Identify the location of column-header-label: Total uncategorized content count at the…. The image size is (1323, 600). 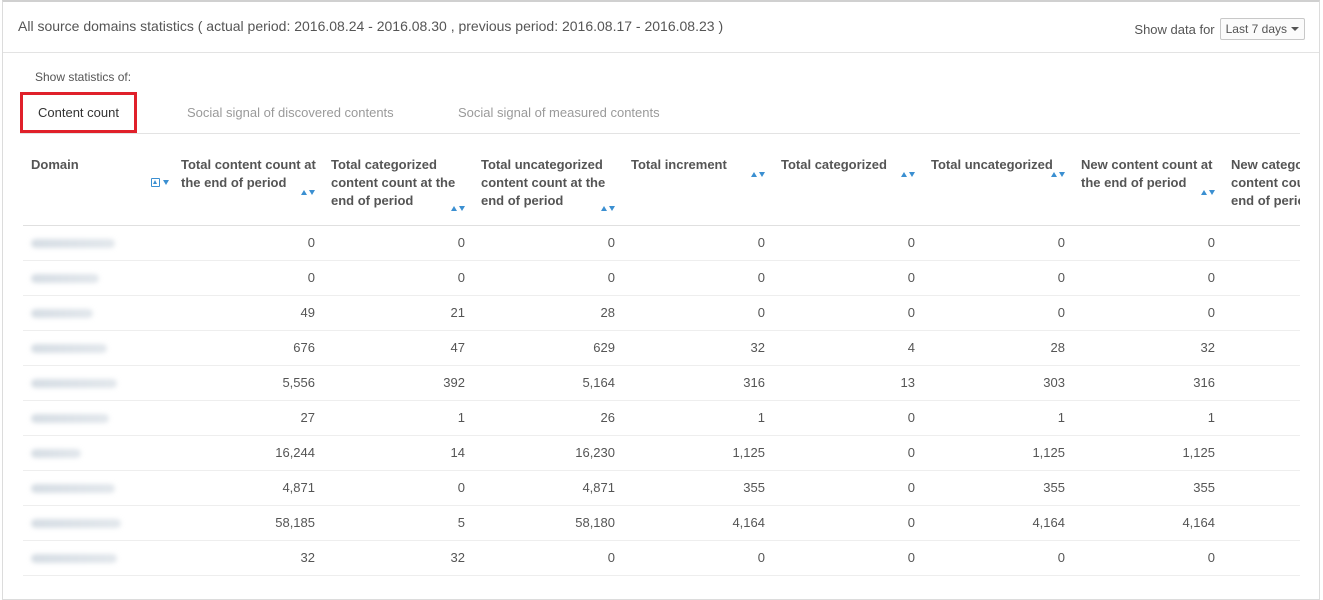
(543, 182).